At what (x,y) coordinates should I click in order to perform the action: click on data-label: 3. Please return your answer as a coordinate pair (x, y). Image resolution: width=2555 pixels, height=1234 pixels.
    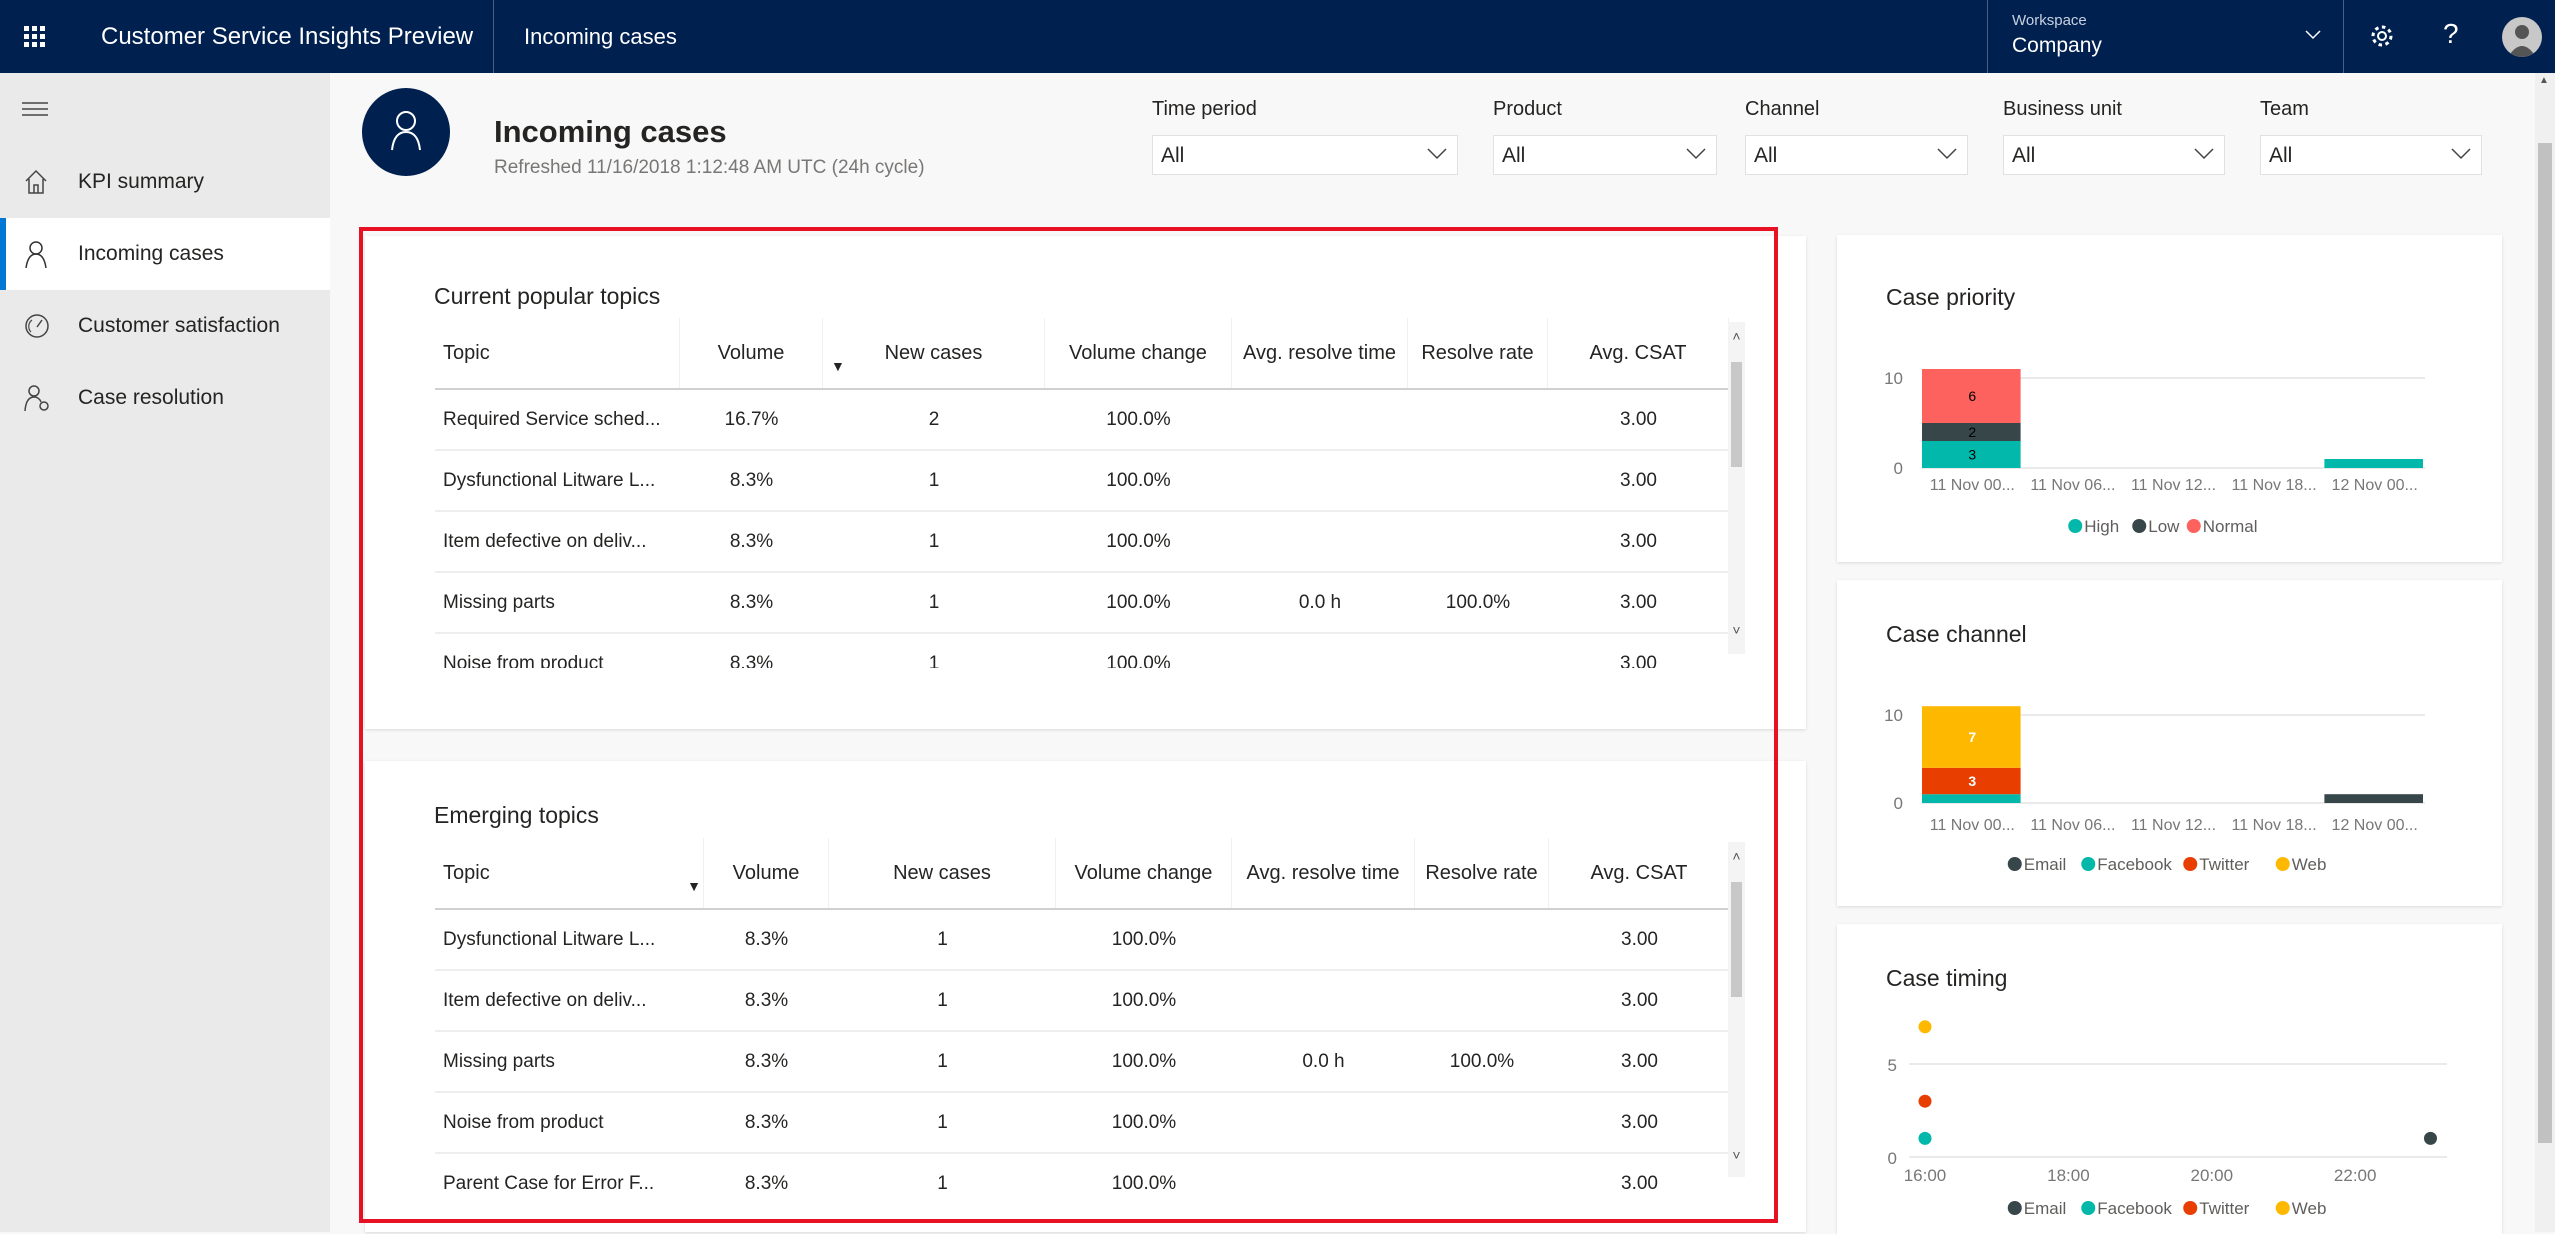
    Looking at the image, I should click on (1972, 781).